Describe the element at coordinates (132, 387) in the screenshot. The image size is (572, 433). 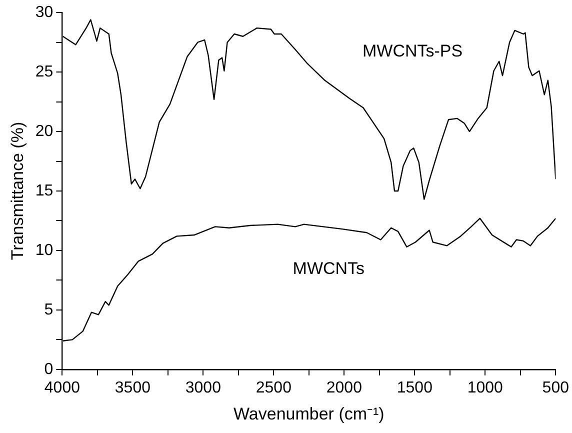
I see `x-tick-label: 3500` at that location.